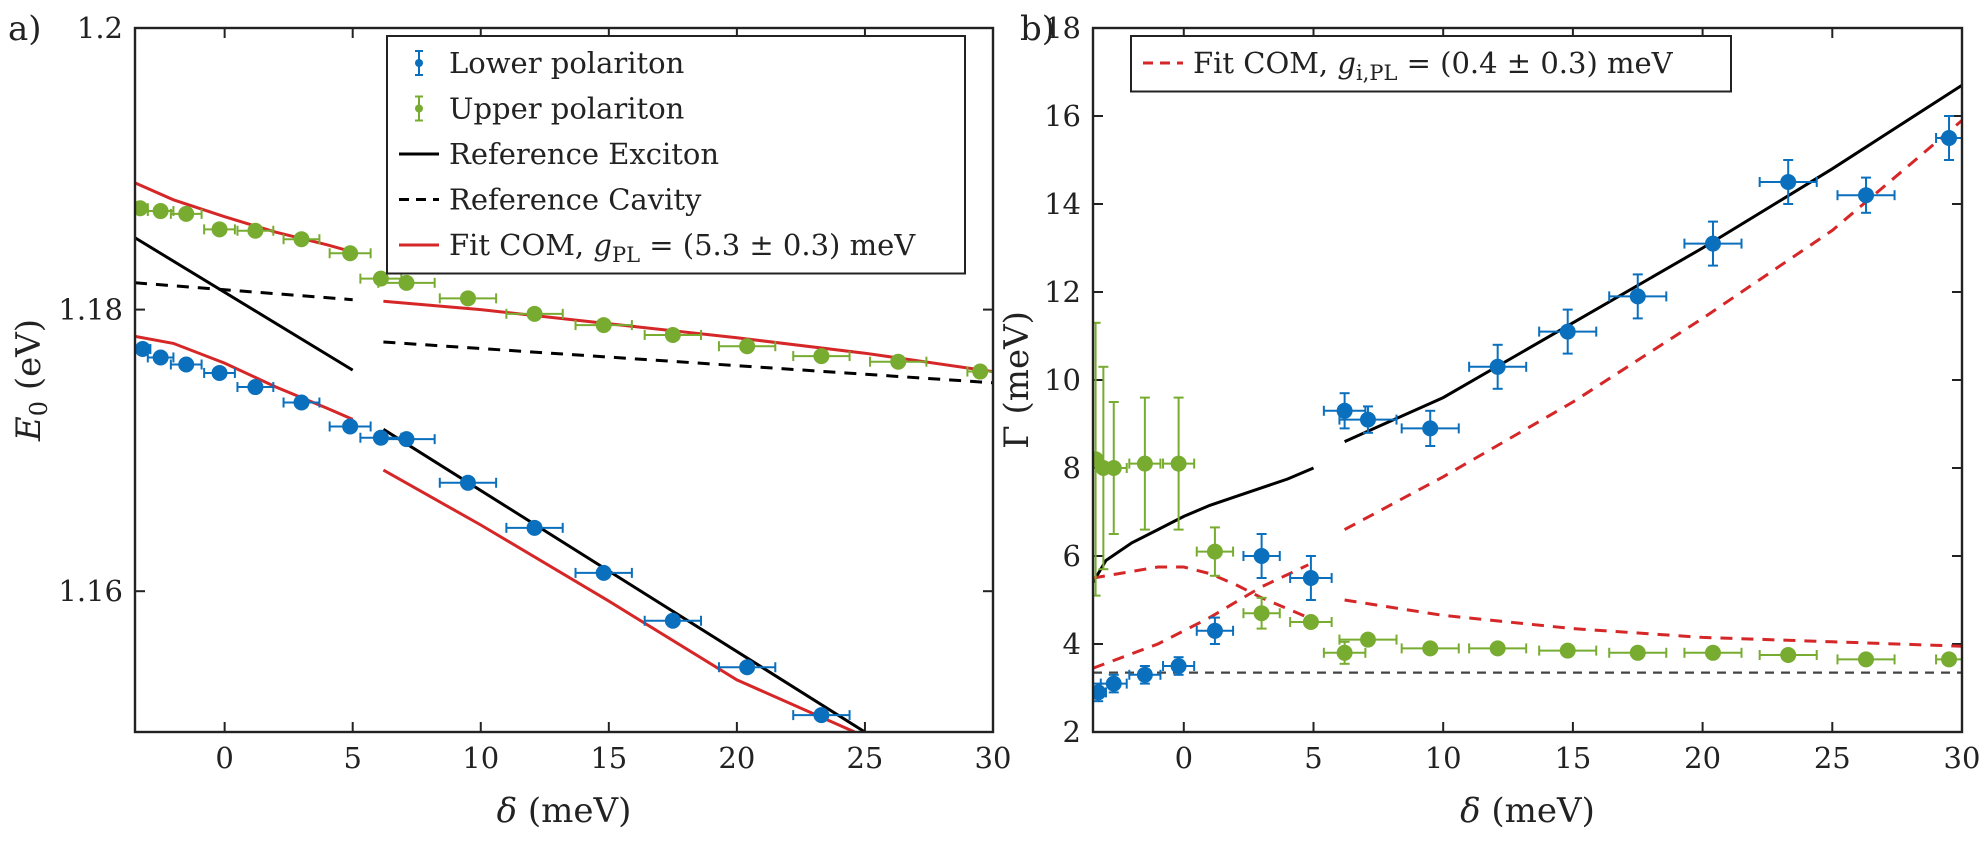 The height and width of the screenshot is (841, 1988). I want to click on x-tick-label: 20, so click(1702, 758).